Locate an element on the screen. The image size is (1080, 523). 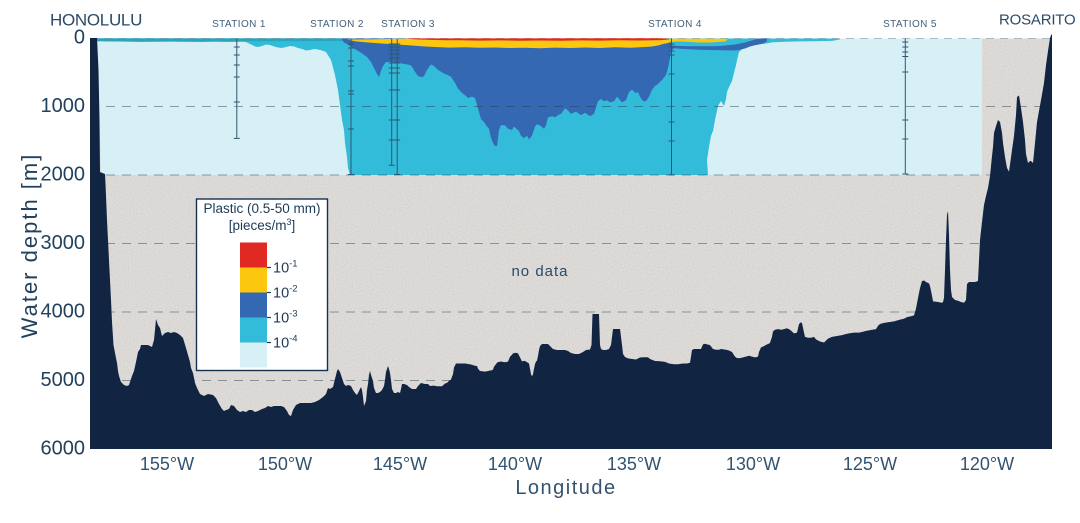
svg-text: Water depth [m] is located at coordinates (29, 246).